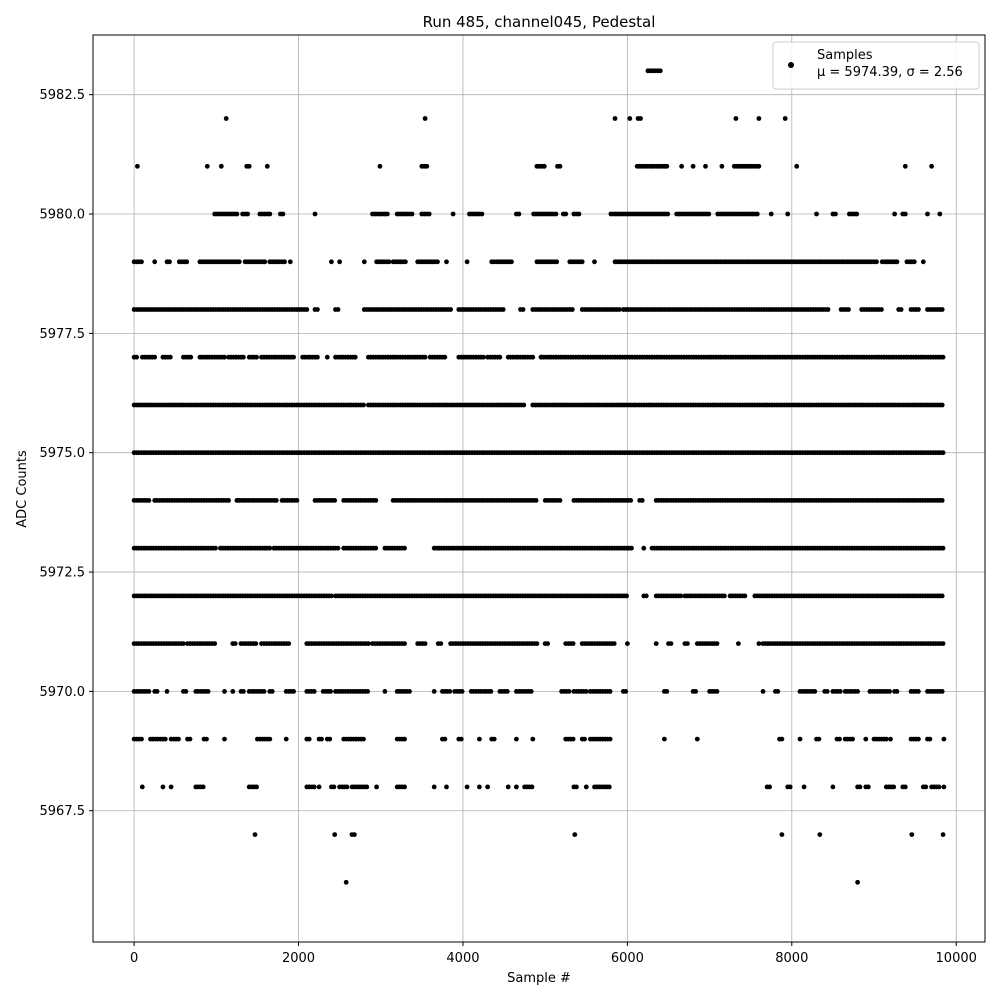 This screenshot has width=1000, height=1000. Describe the element at coordinates (63, 215) in the screenshot. I see `y-tick-label: 5980.0` at that location.